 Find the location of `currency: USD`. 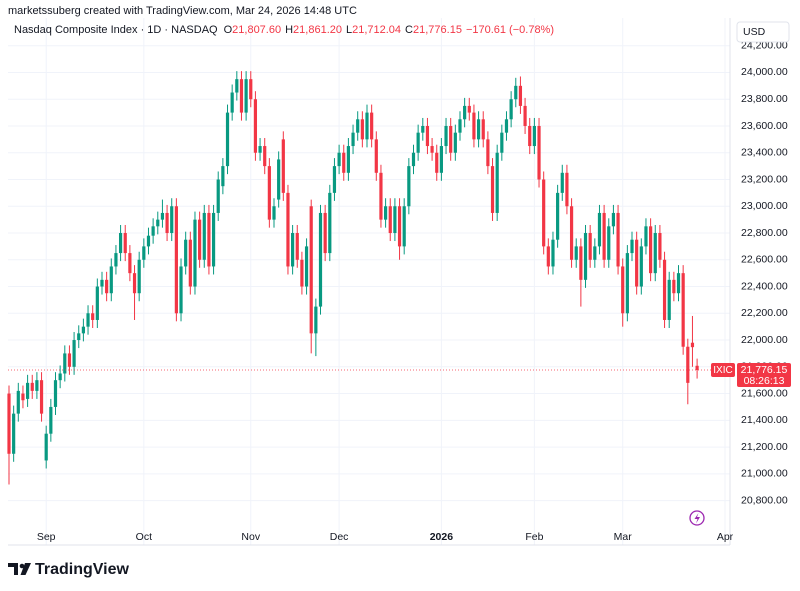

currency: USD is located at coordinates (754, 32).